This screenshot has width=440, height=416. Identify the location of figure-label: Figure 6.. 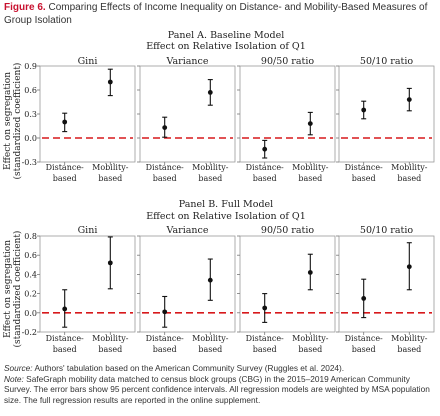
(25, 7).